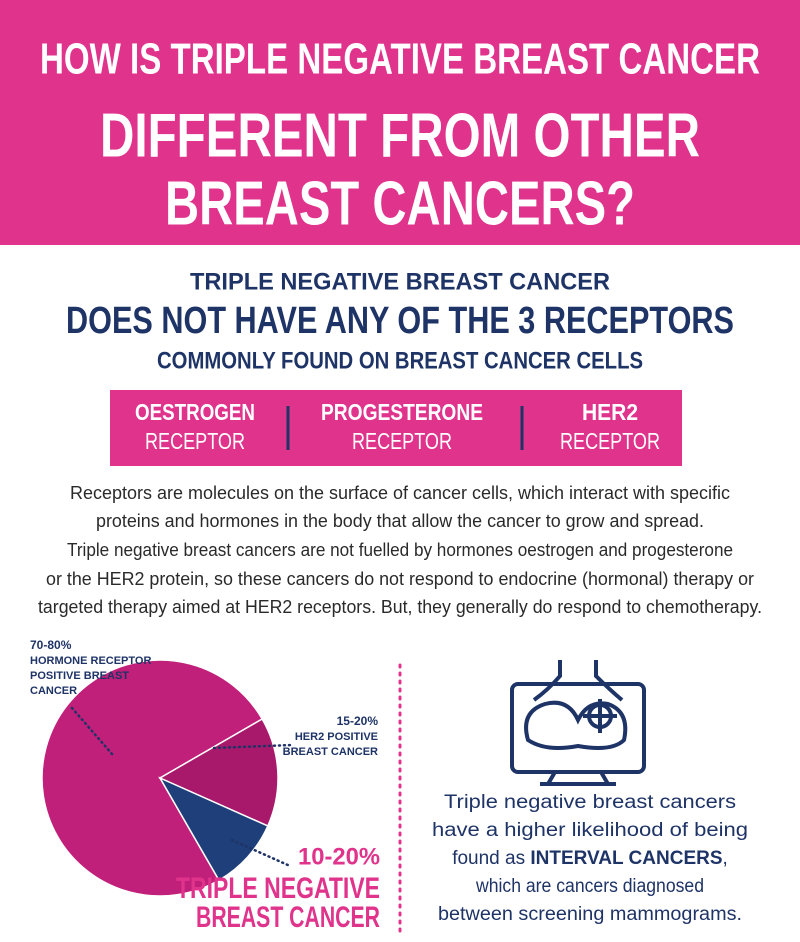 This screenshot has width=800, height=942. I want to click on slice-label: TRIPLE NEGATIVE, so click(278, 888).